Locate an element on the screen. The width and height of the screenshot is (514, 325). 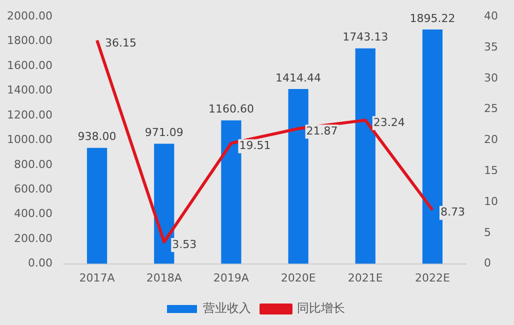
data-label: 23.24 is located at coordinates (389, 123).